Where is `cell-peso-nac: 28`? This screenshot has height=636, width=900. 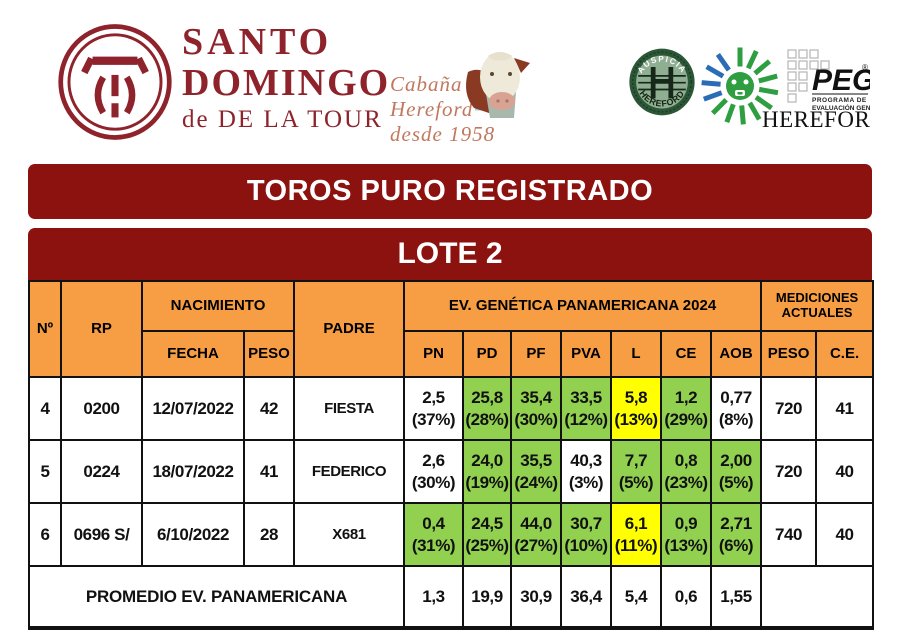 cell-peso-nac: 28 is located at coordinates (269, 534).